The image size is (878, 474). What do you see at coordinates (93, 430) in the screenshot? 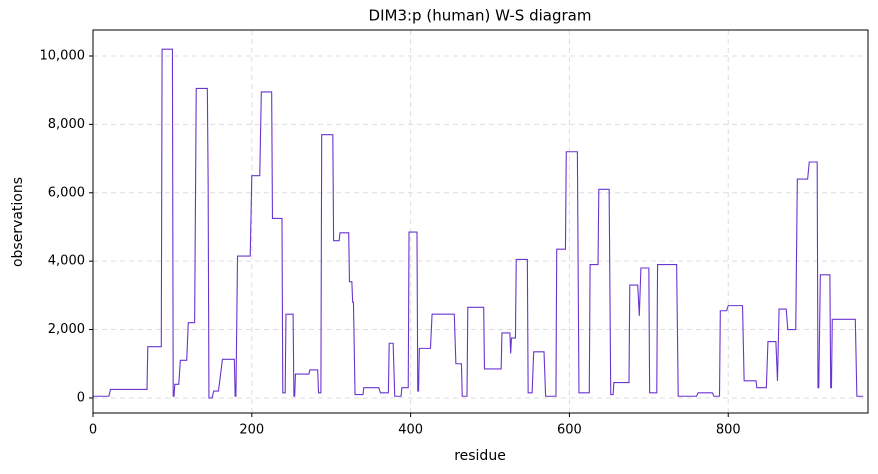
I see `x-tick-label: 0` at bounding box center [93, 430].